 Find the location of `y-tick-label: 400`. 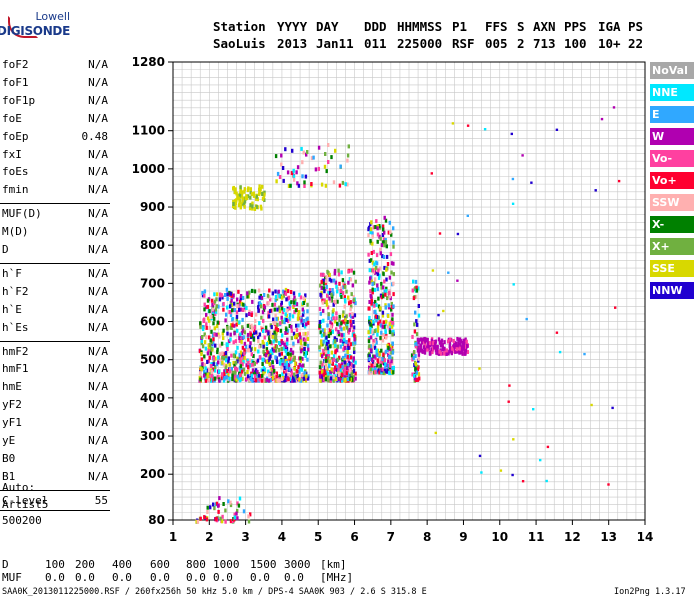

y-tick-label: 400 is located at coordinates (152, 398).